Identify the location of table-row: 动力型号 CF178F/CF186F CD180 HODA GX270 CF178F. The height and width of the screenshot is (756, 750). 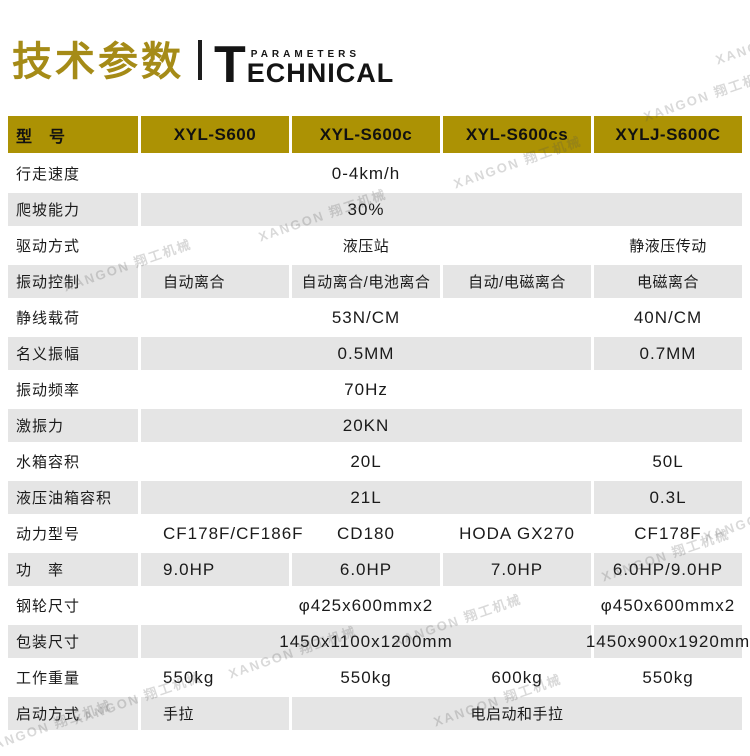
(375, 533).